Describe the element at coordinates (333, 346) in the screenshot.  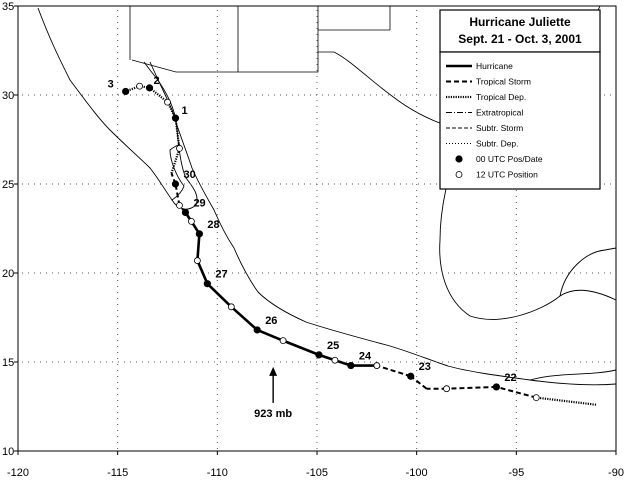
I see `date-label: 25` at that location.